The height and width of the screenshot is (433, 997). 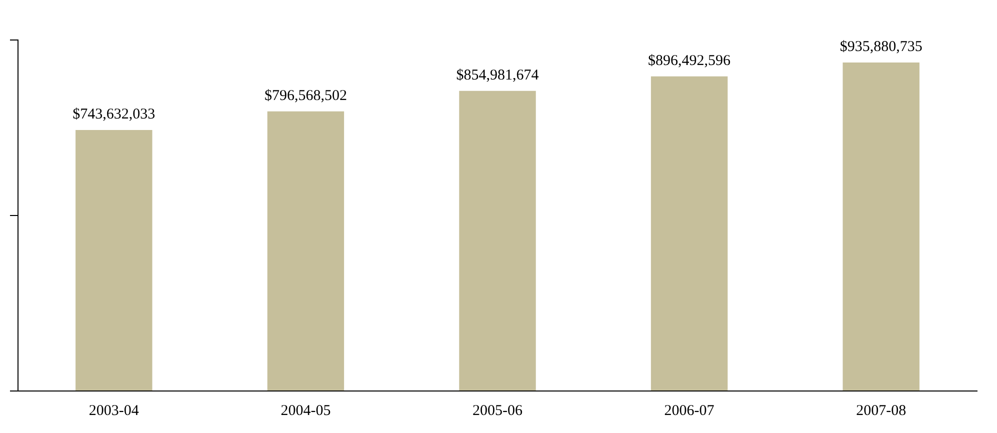 What do you see at coordinates (497, 410) in the screenshot?
I see `x-tick-label: 2005-06` at bounding box center [497, 410].